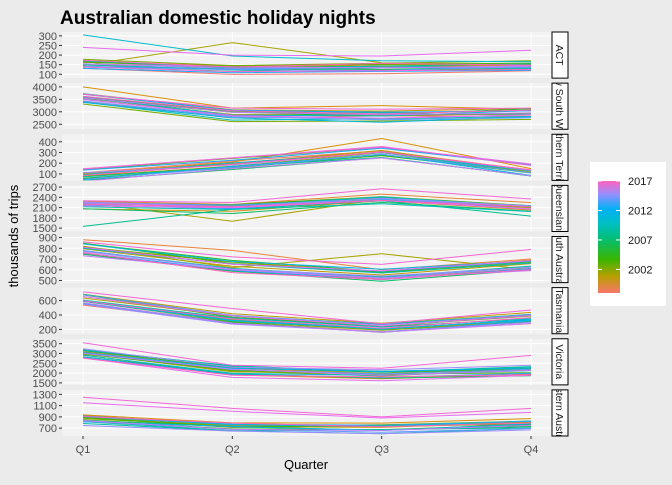  I want to click on series-line-1999, so click(307, 255).